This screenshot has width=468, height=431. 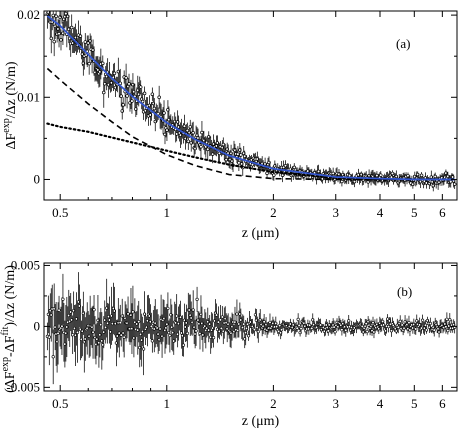 I want to click on panel-a-x-tick-label: 0.5, so click(x=60, y=212).